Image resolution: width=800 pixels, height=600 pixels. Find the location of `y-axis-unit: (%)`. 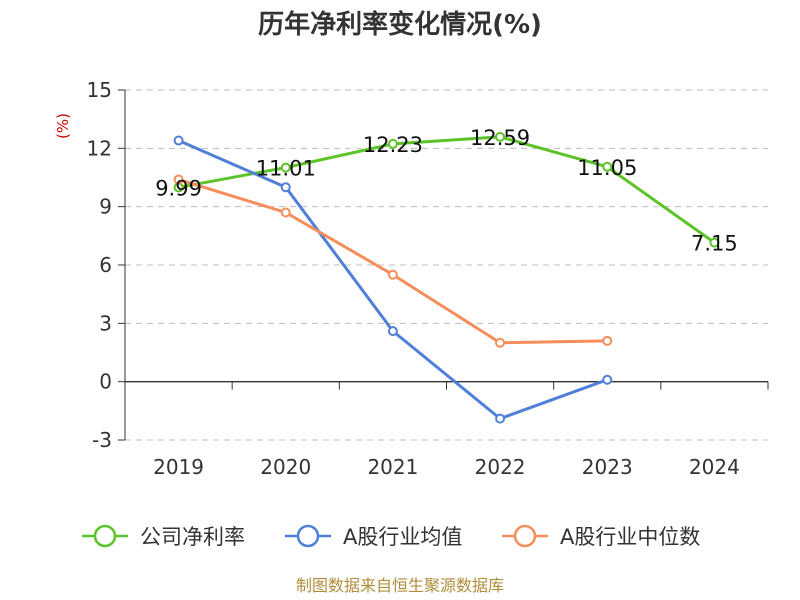

y-axis-unit: (%) is located at coordinates (63, 126).